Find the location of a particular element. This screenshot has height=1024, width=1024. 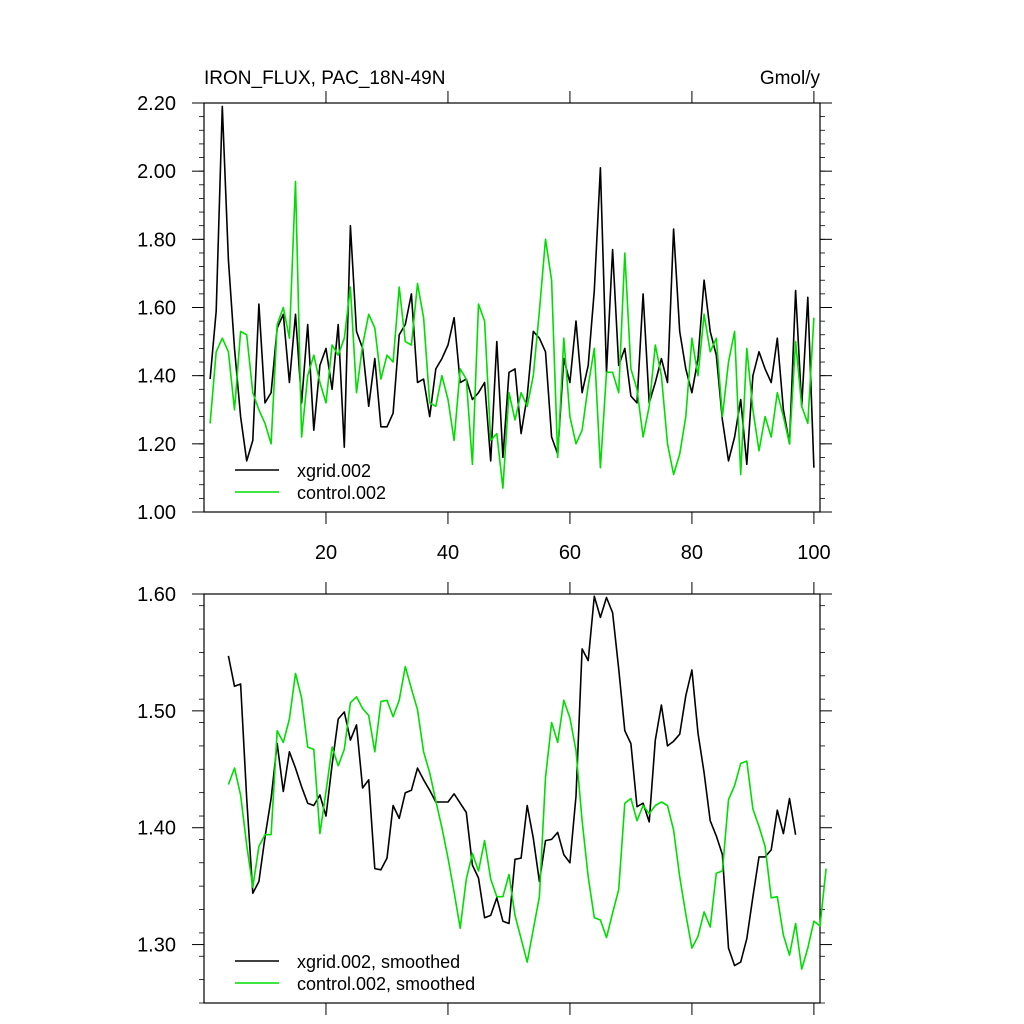

y-tick-label: 2.20 is located at coordinates (156, 104).